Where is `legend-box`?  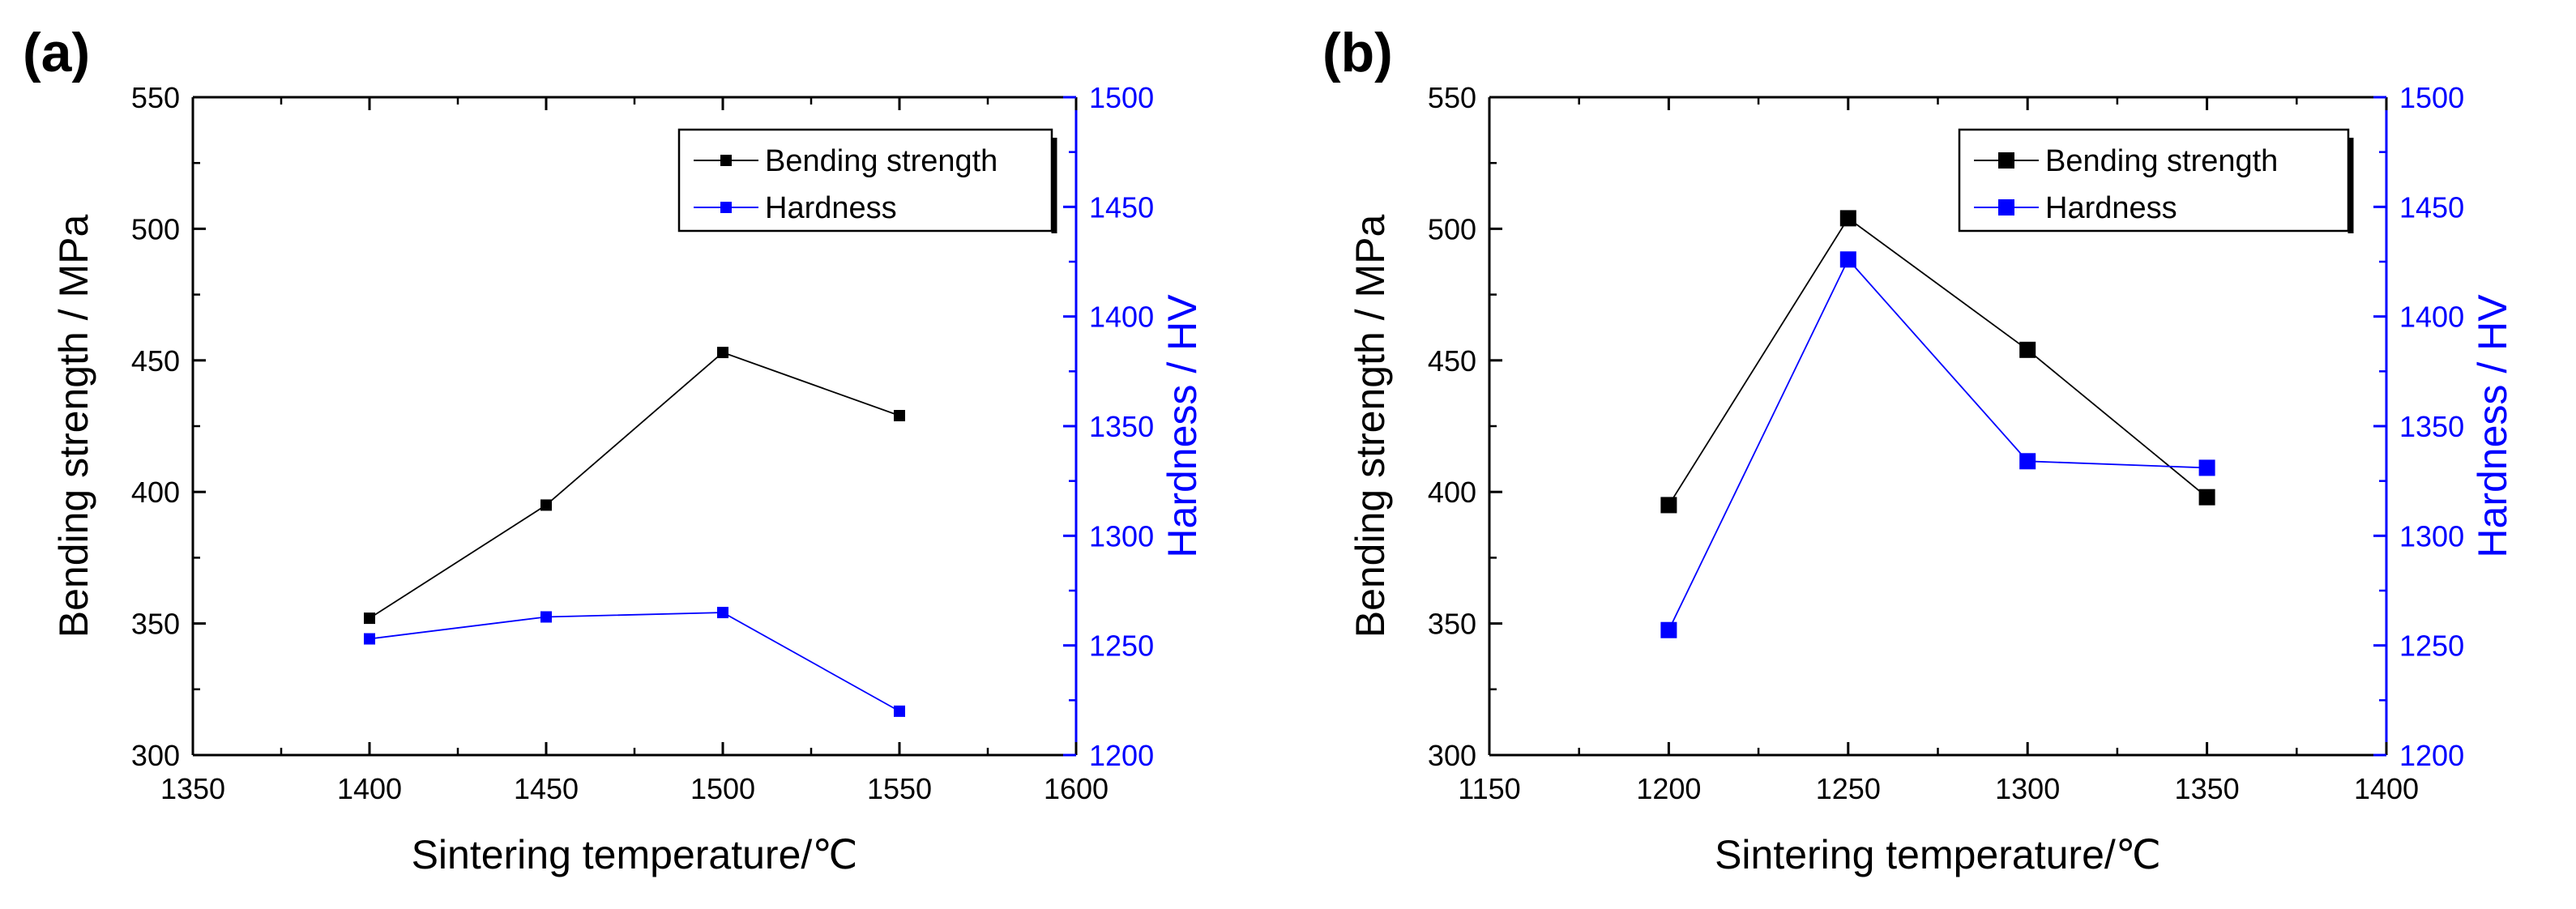
legend-box is located at coordinates (865, 180).